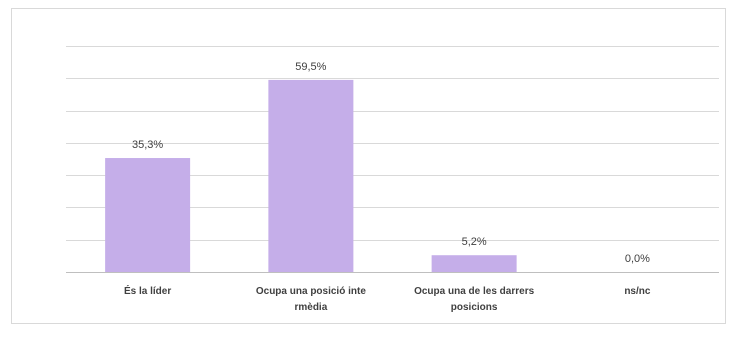  What do you see at coordinates (310, 67) in the screenshot?
I see `data-label: 59,5%` at bounding box center [310, 67].